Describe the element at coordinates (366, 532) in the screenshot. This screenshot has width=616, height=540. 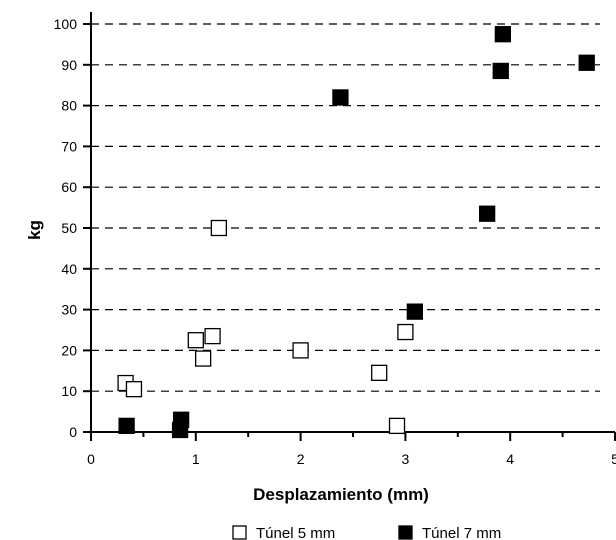
I see `legend: Túnel 5 mm Túnel 7 mm` at that location.